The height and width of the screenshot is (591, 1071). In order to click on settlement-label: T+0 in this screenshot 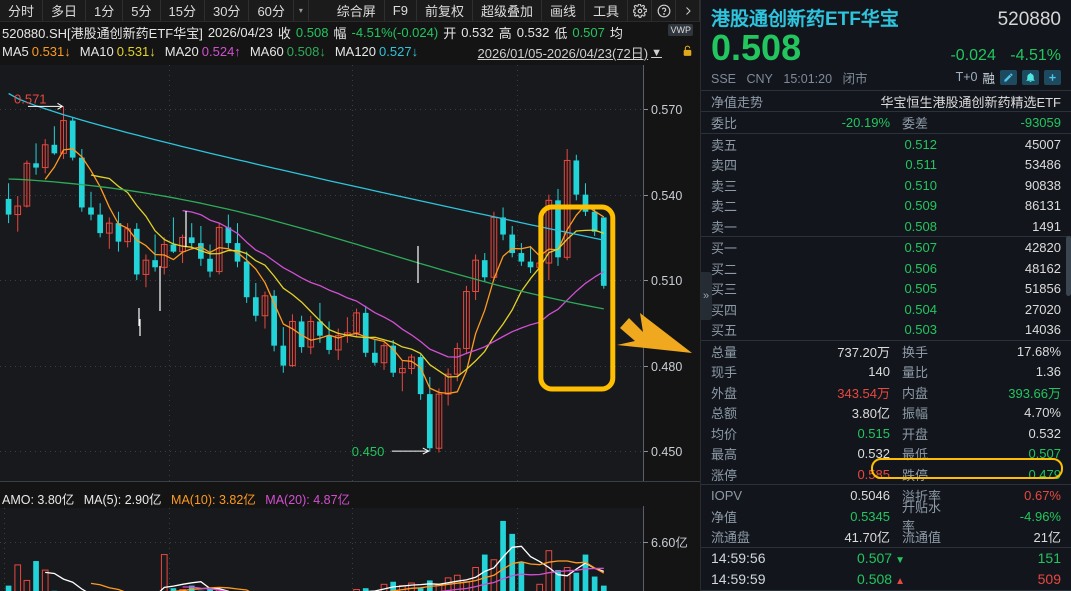, I will do `click(966, 77)`.